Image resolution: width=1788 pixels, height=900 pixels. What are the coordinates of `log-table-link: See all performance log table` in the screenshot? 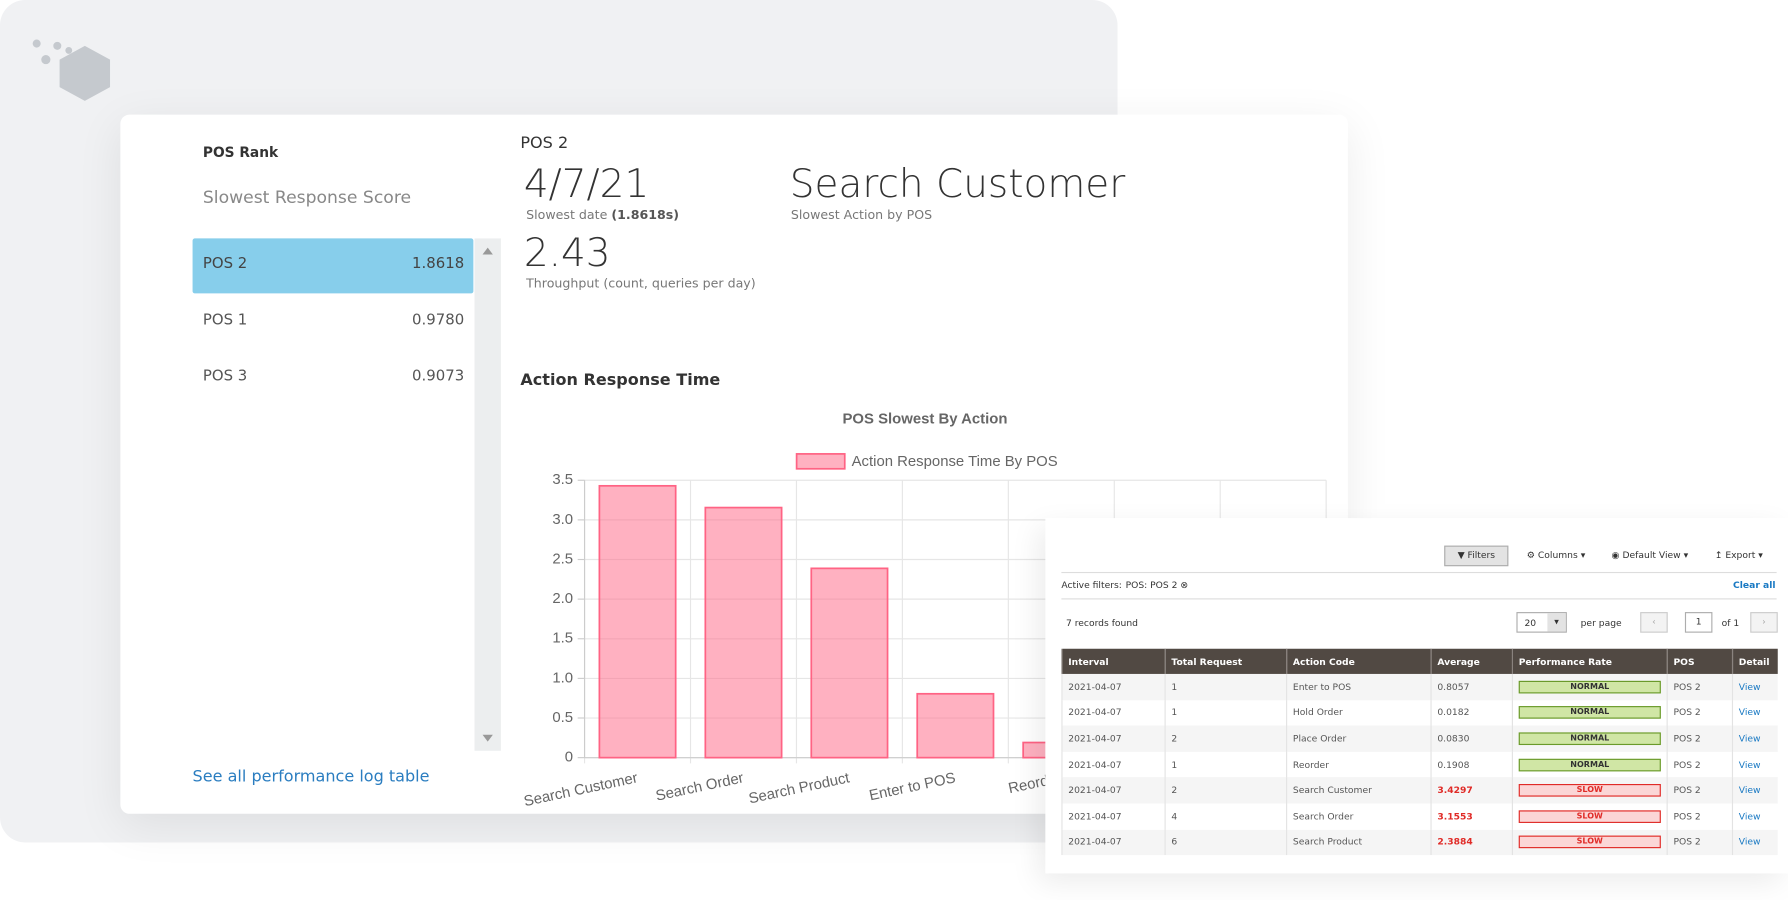 It's located at (311, 777).